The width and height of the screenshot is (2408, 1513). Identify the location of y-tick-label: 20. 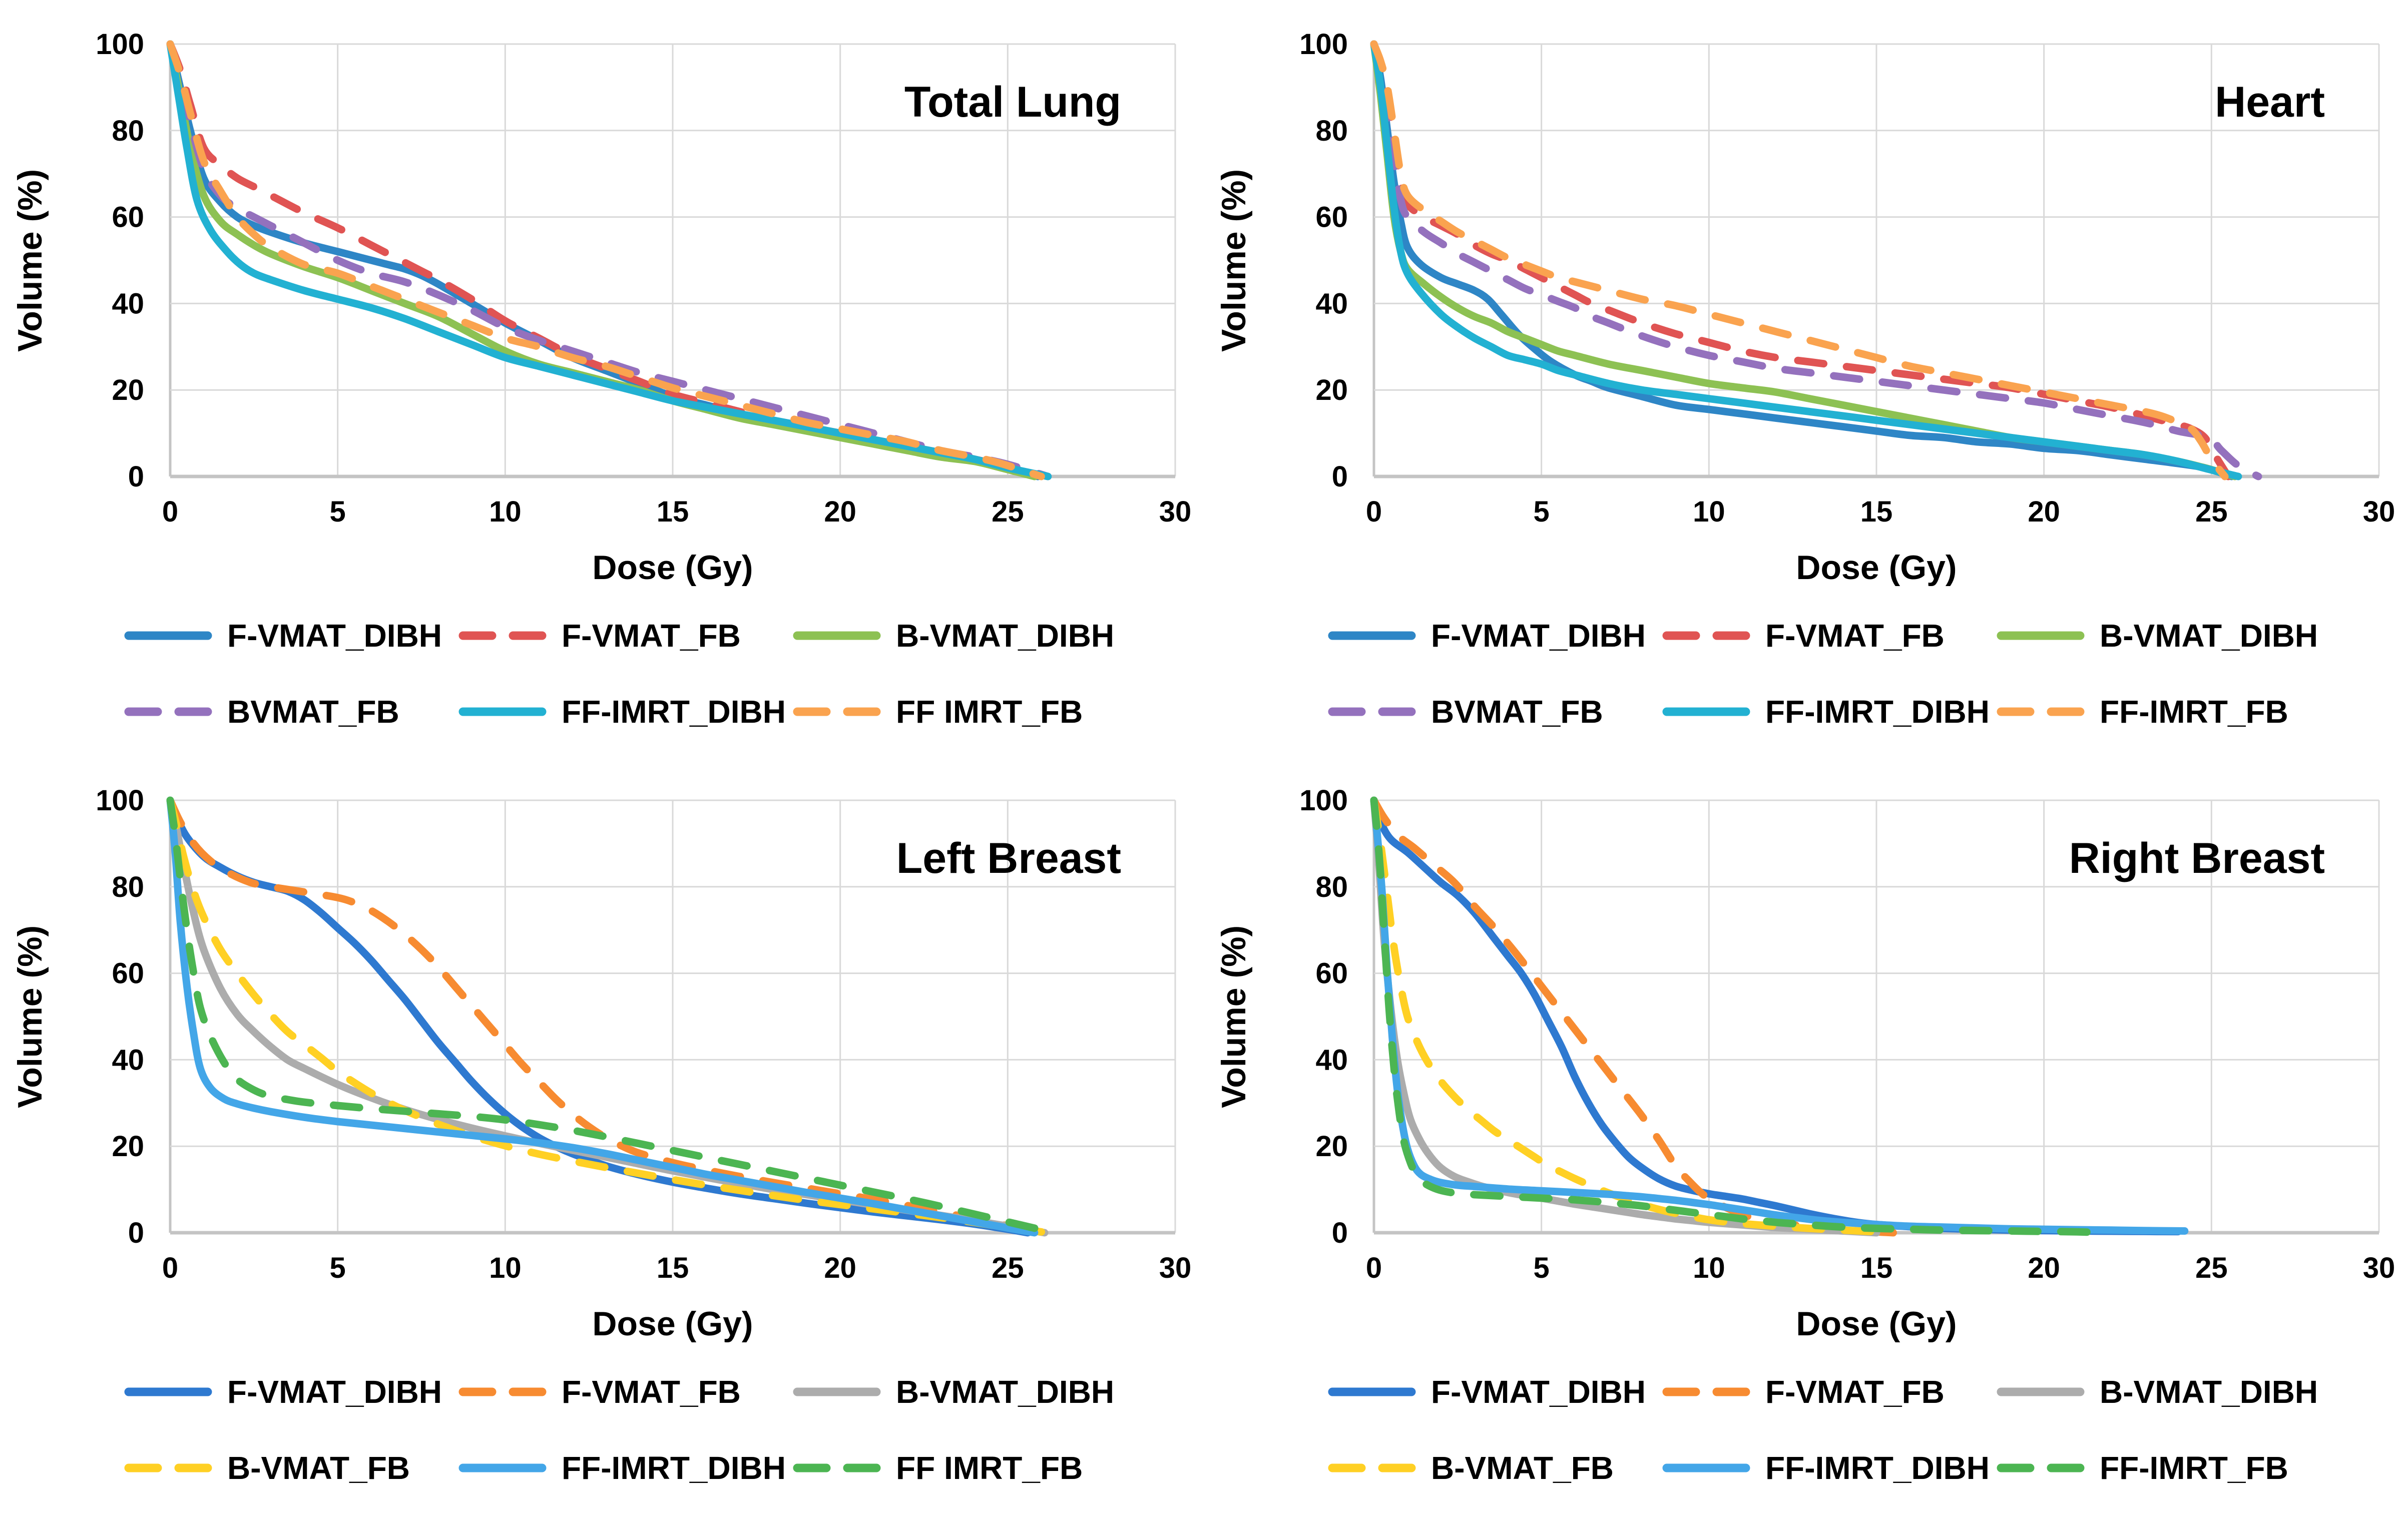
(128, 1146).